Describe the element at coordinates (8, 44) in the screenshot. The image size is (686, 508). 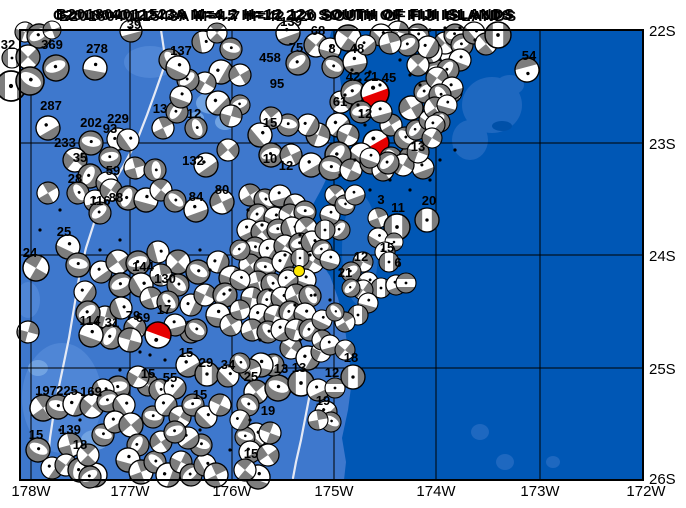
I see `event-count-label: 32` at that location.